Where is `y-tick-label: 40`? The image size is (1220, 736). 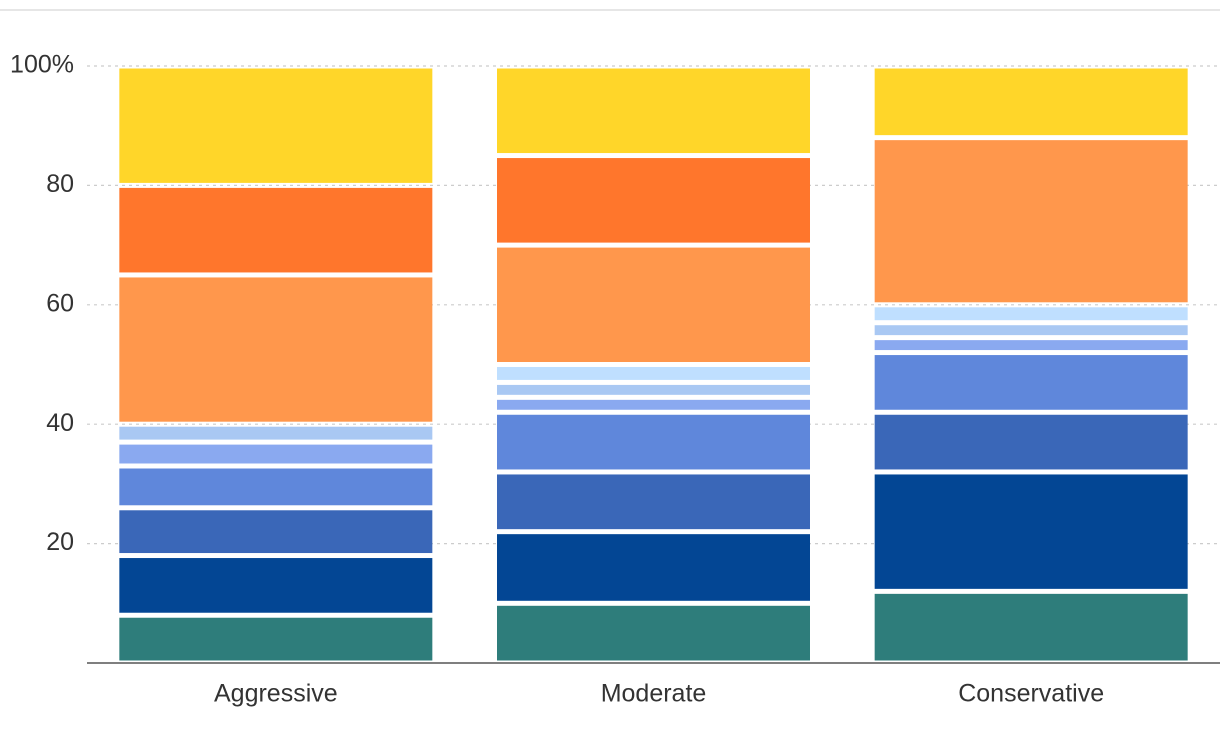
y-tick-label: 40 is located at coordinates (60, 423).